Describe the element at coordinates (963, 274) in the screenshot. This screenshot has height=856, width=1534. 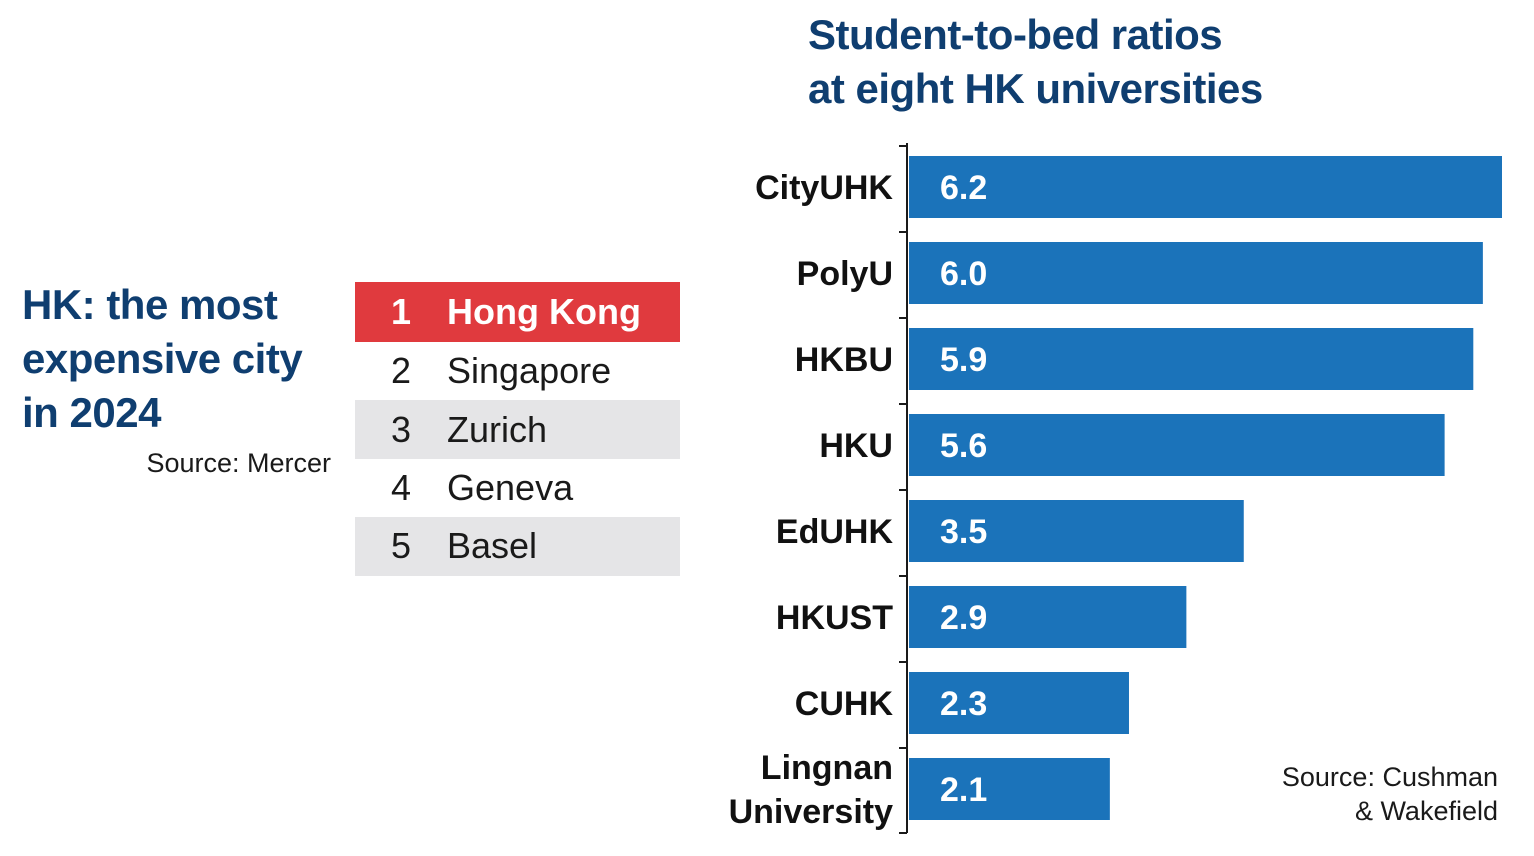
I see `bar-value-label: 6.0` at that location.